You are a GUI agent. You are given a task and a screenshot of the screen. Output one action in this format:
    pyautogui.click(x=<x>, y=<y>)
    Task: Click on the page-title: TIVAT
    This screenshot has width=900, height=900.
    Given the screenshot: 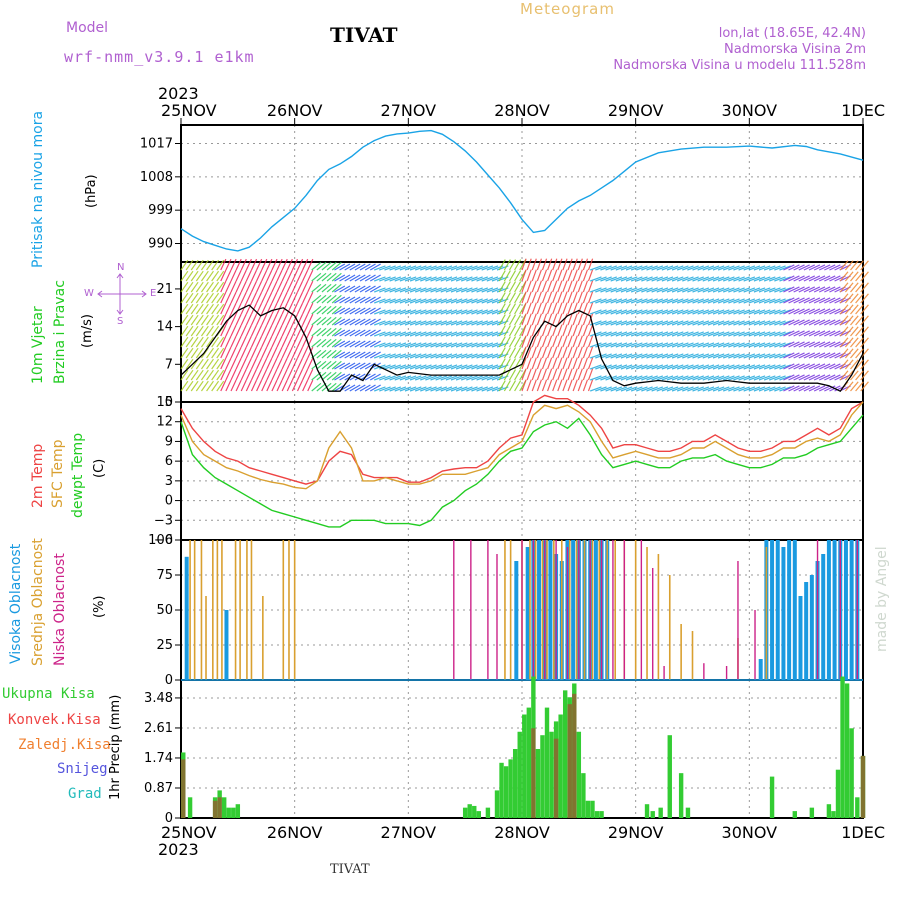 What is the action you would take?
    pyautogui.click(x=364, y=35)
    